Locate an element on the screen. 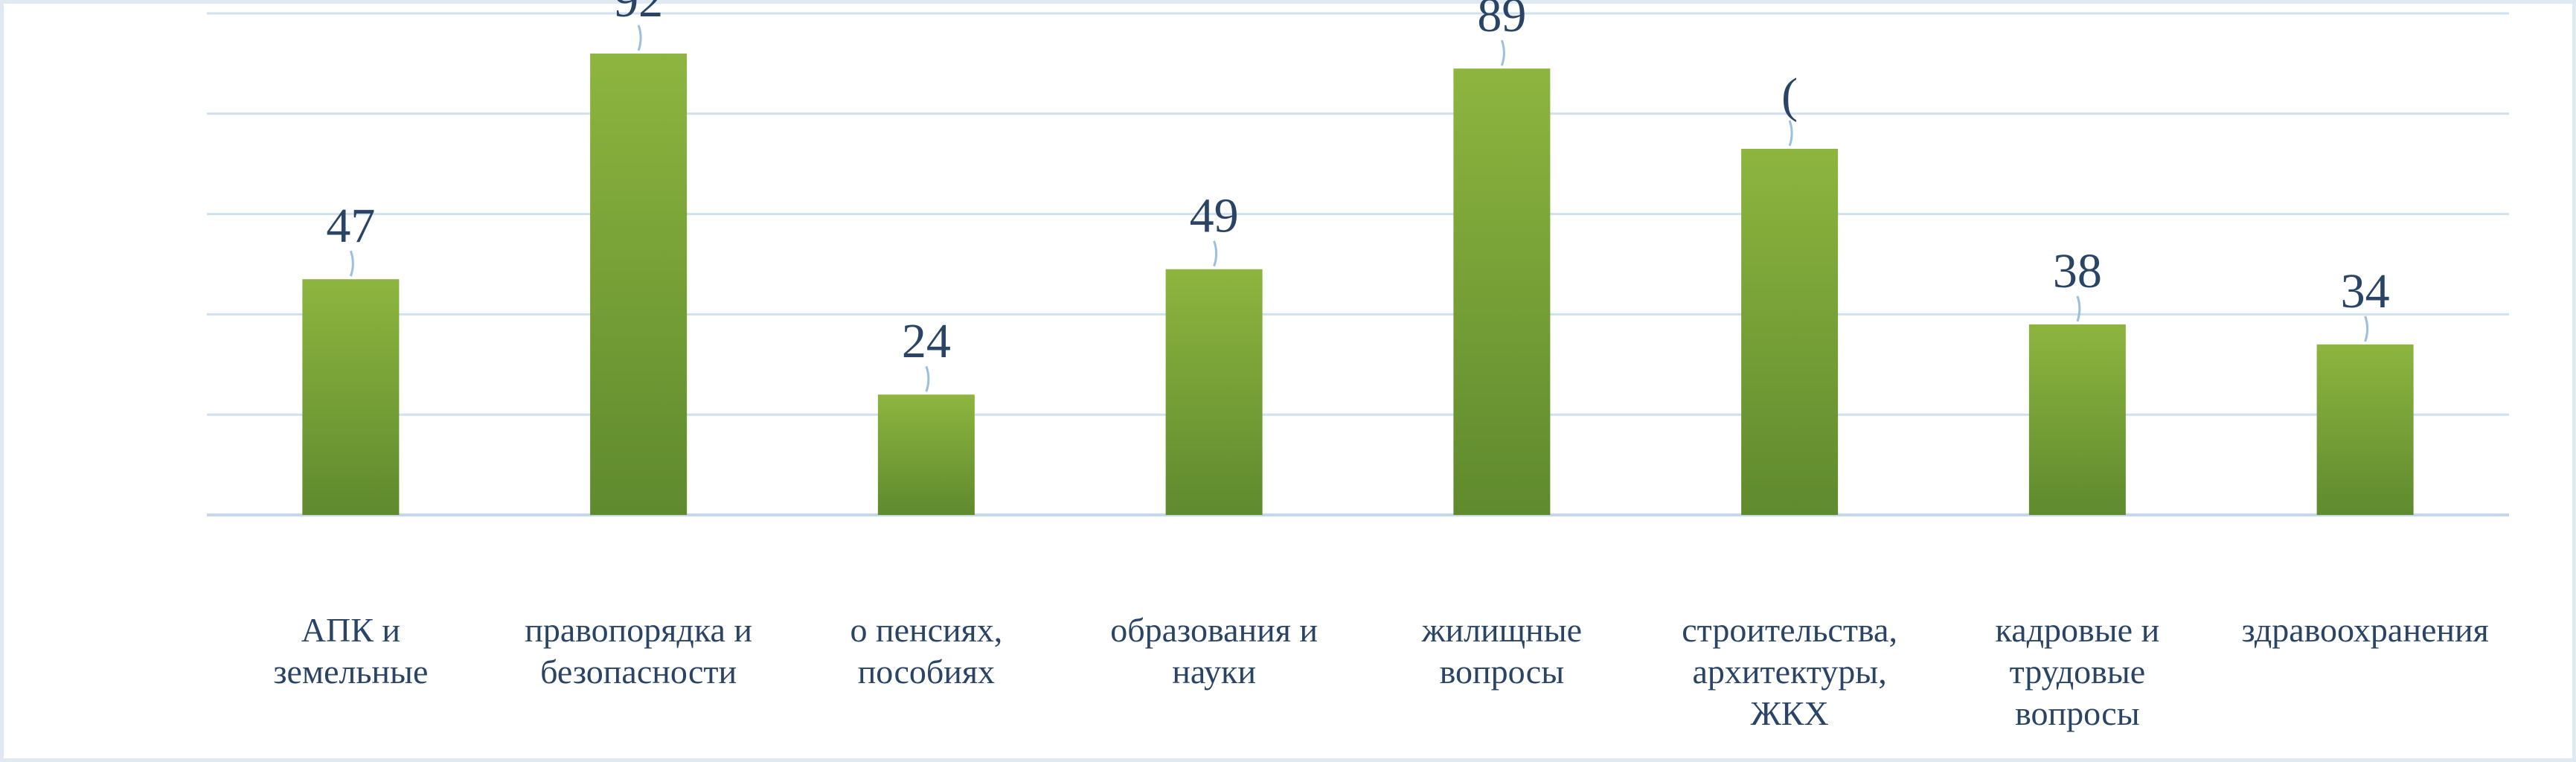 The width and height of the screenshot is (2576, 762). category-label: здравоохранения is located at coordinates (2364, 630).